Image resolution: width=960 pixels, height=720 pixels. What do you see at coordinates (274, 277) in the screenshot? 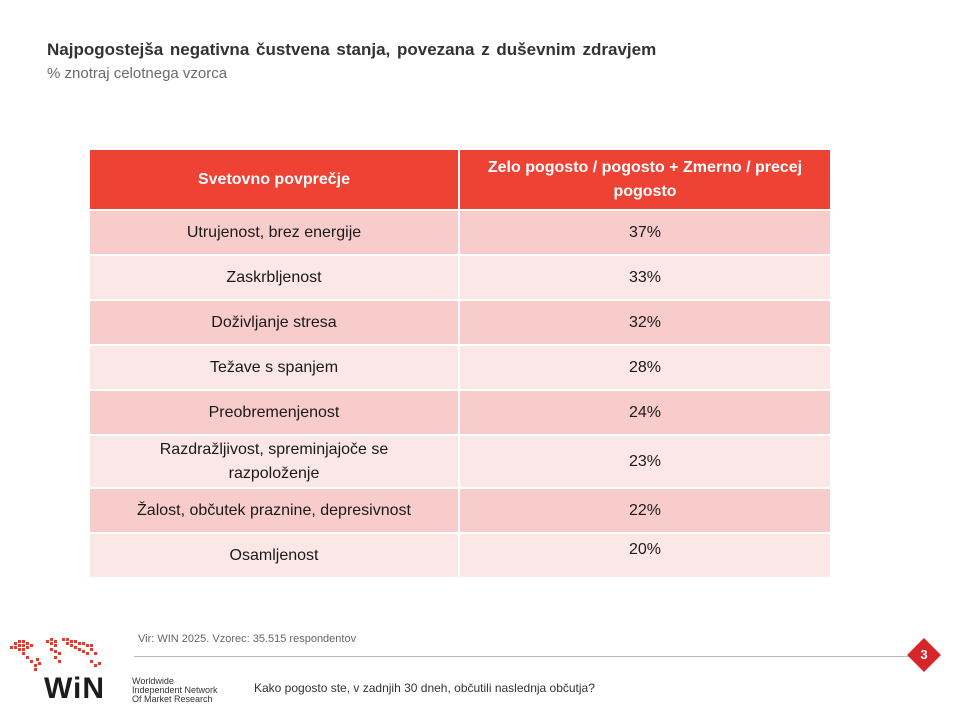
I see `row-label: Zaskrbljenost` at bounding box center [274, 277].